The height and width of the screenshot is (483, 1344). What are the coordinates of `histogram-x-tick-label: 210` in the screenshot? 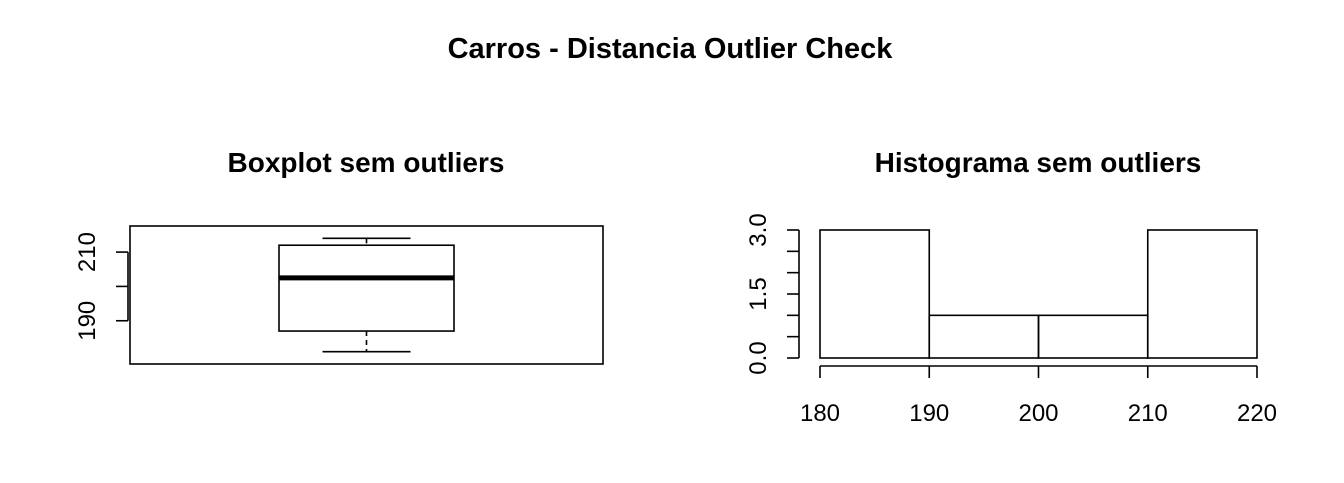 It's located at (1148, 413).